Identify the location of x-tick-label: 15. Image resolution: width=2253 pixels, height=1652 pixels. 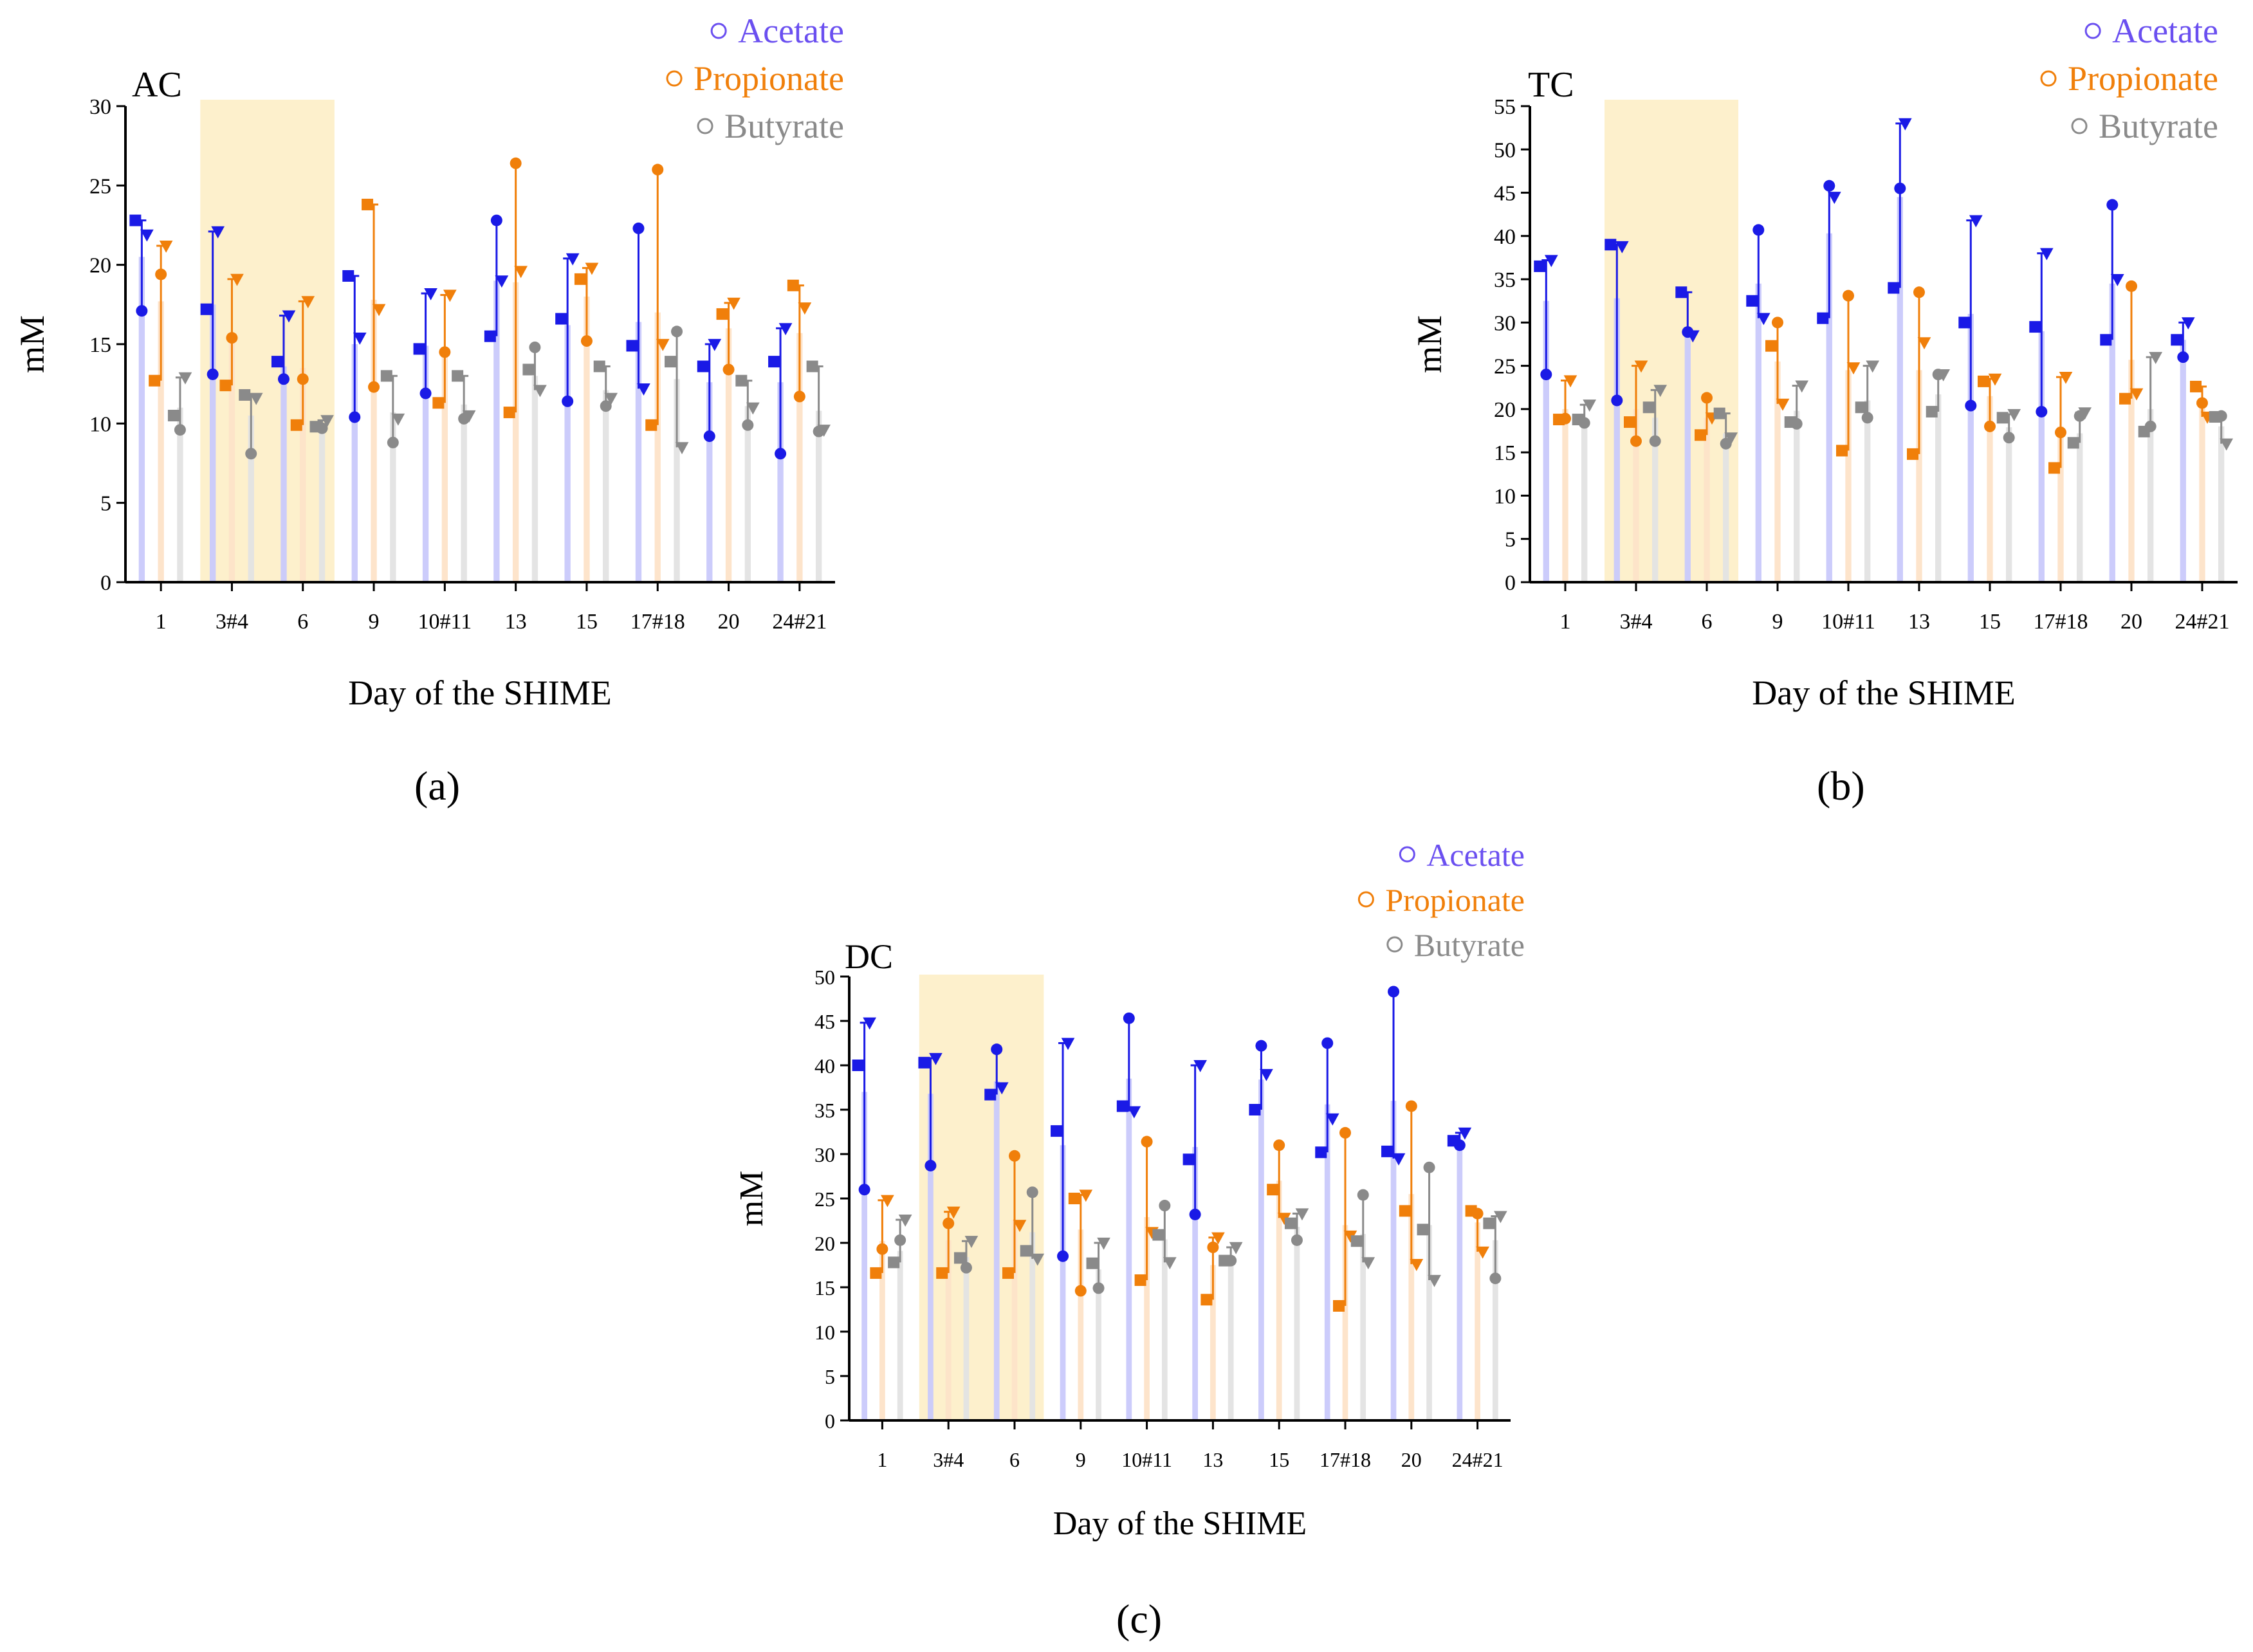
(1990, 622).